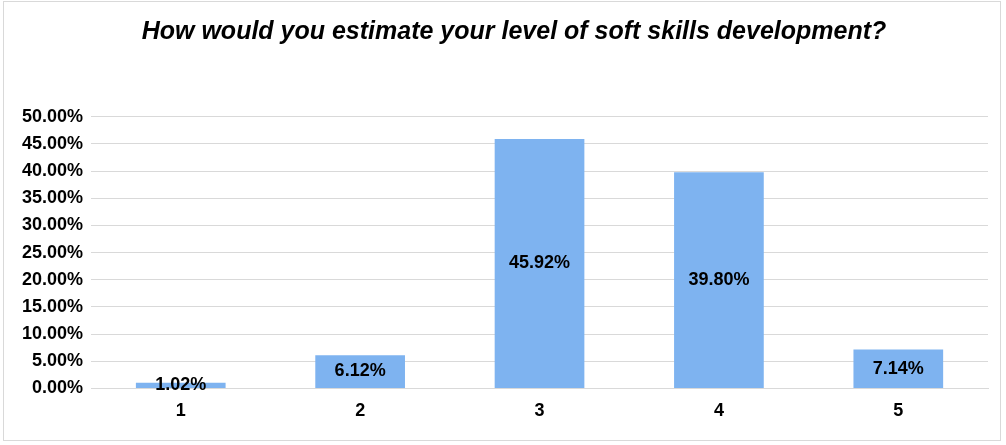 This screenshot has width=1006, height=445. What do you see at coordinates (718, 410) in the screenshot?
I see `x-tick-label: 4` at bounding box center [718, 410].